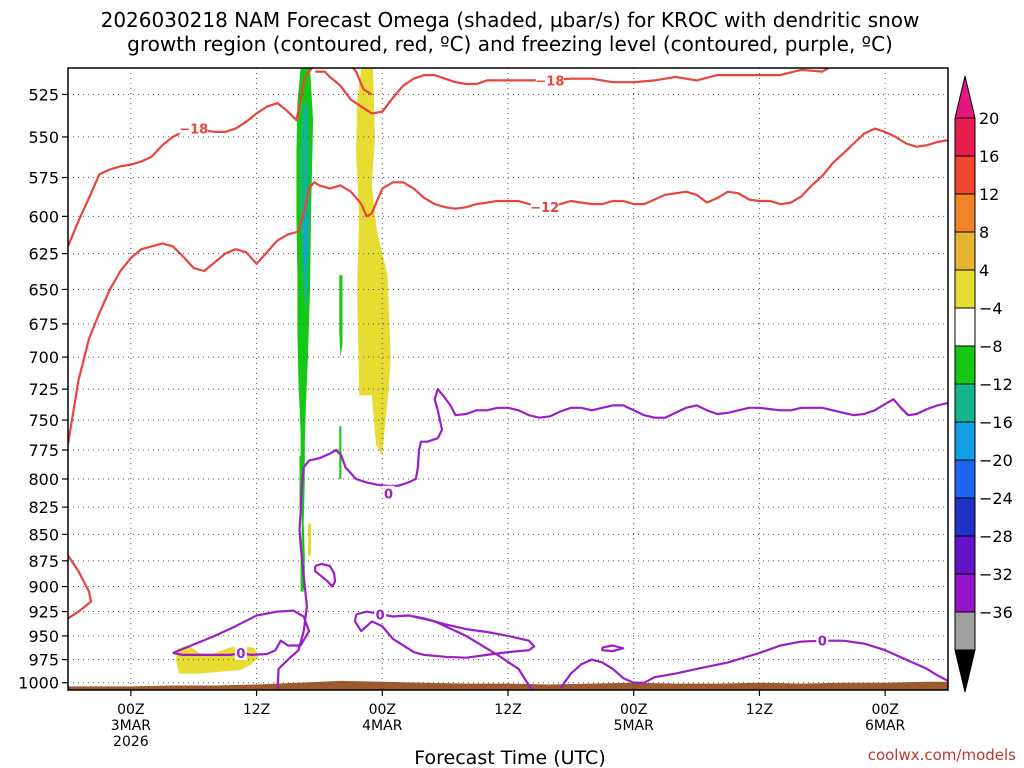 Image resolution: width=1024 pixels, height=768 pixels. What do you see at coordinates (984, 232) in the screenshot?
I see `colorbar-label: 8` at bounding box center [984, 232].